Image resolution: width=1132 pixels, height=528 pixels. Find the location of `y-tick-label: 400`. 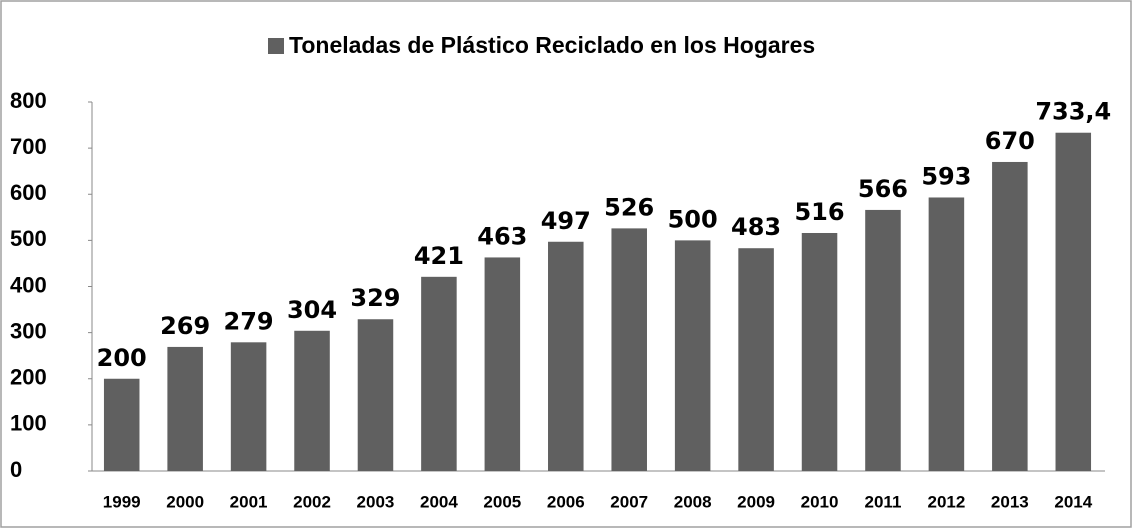

y-tick-label: 400 is located at coordinates (28, 284).